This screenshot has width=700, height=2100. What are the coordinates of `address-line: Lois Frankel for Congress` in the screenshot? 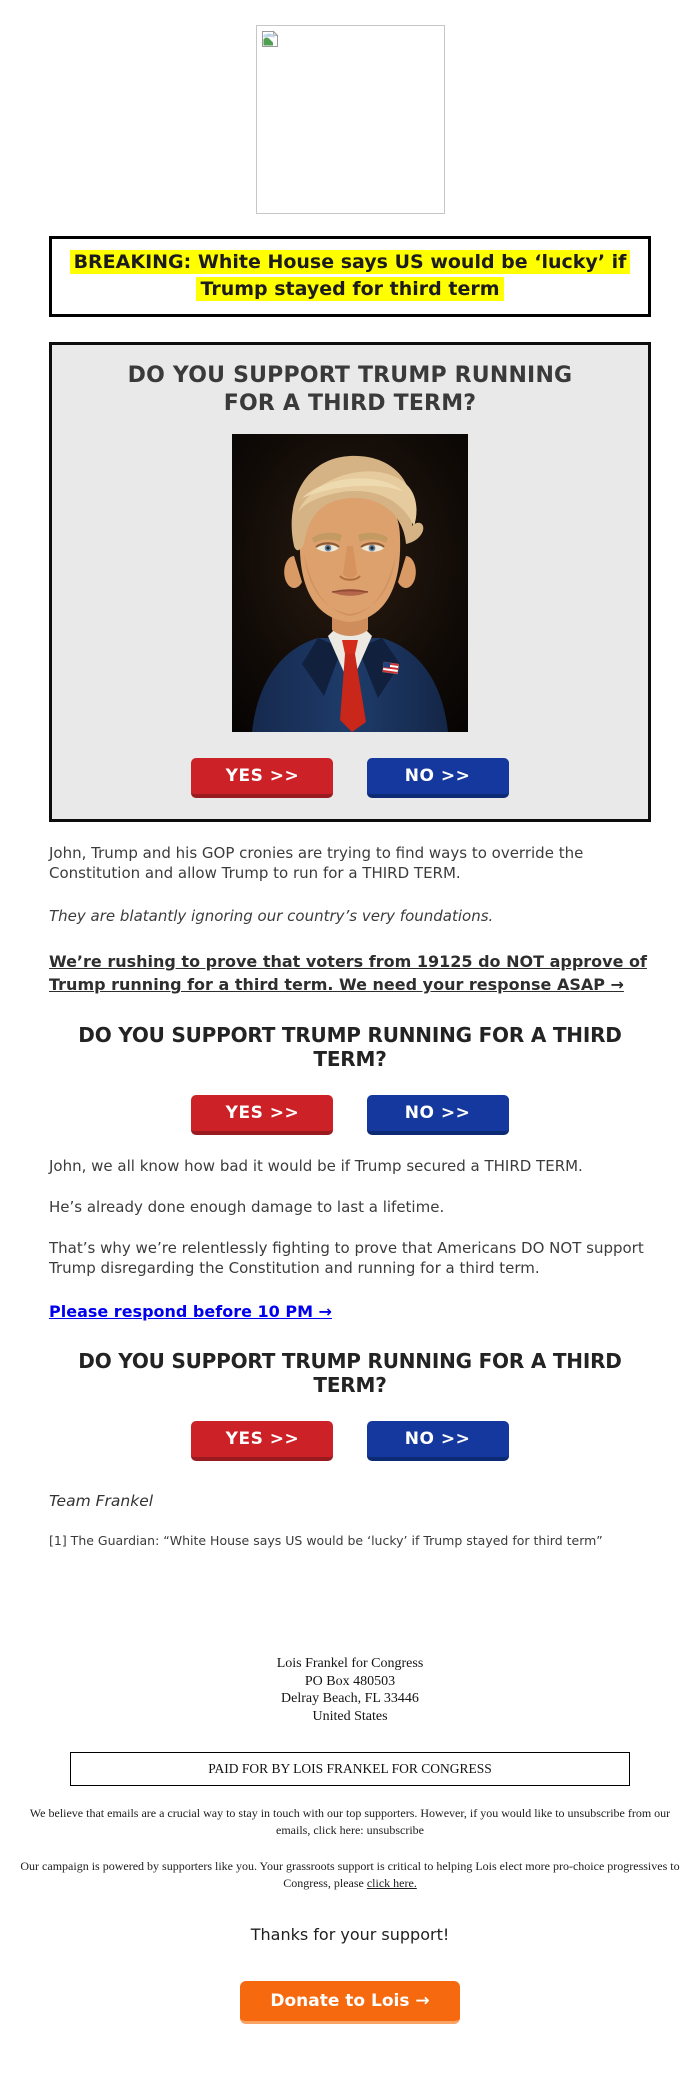 It's located at (350, 1663).